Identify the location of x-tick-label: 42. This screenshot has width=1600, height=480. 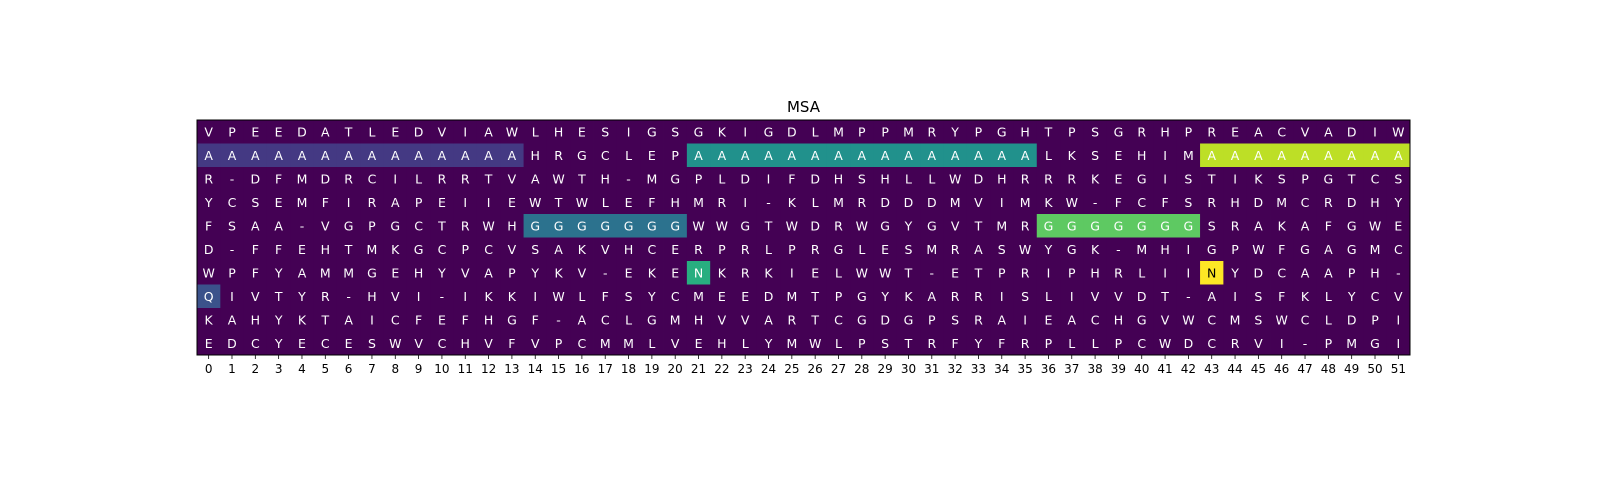
(1188, 369).